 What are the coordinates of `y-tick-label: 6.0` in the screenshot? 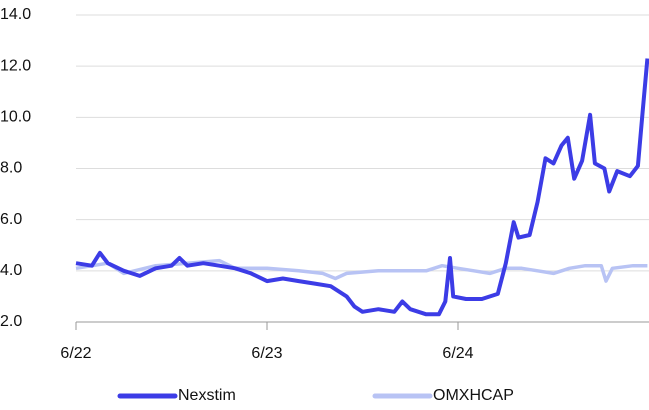 It's located at (11, 219).